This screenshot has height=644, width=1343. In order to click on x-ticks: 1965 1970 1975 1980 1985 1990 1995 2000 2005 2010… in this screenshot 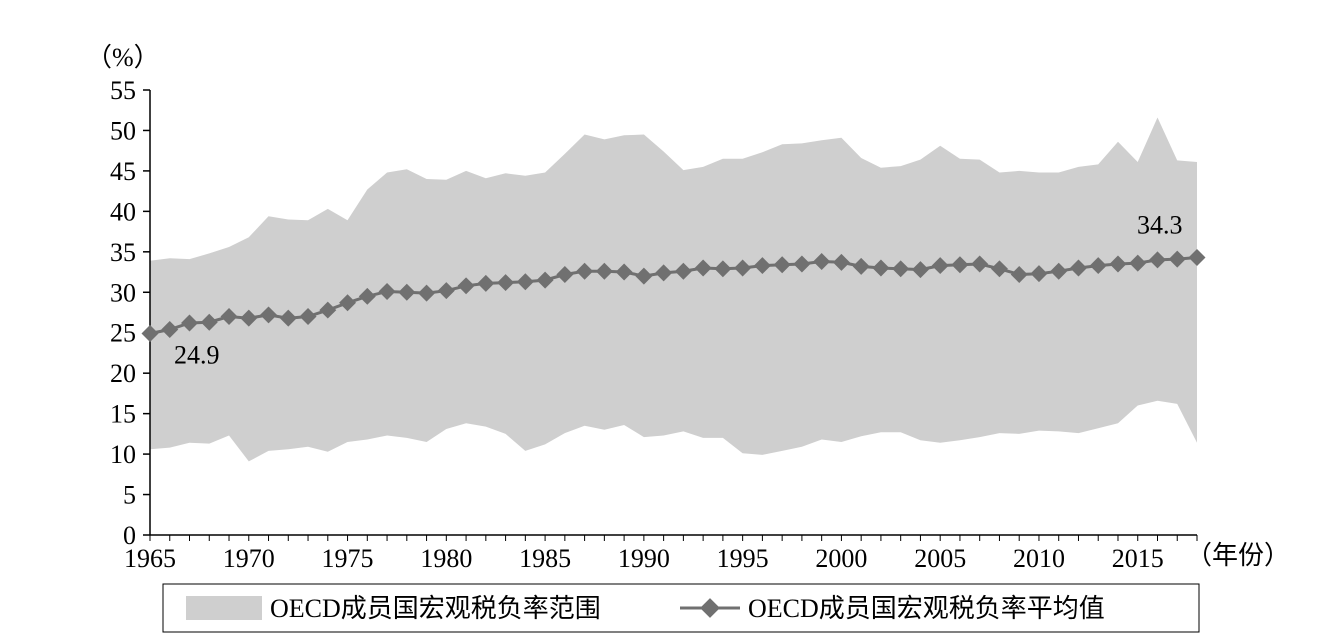, I will do `click(661, 554)`.